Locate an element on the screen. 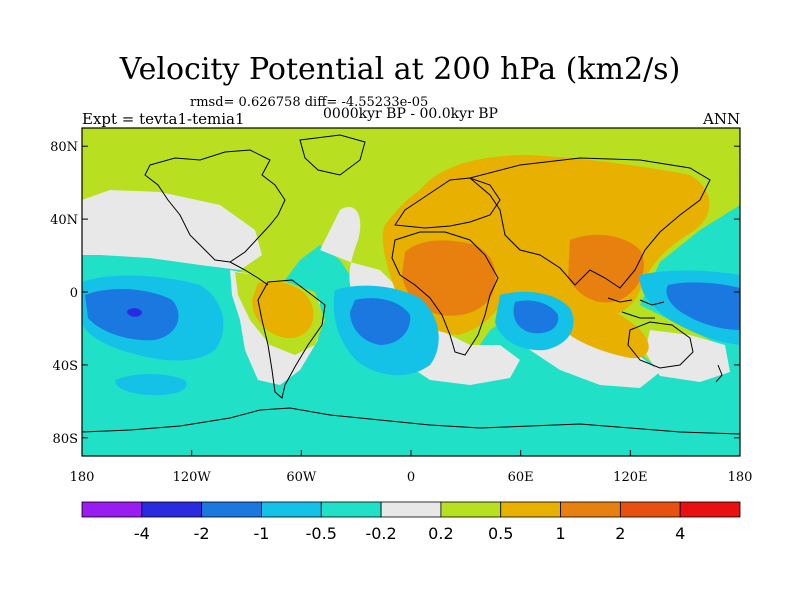 The height and width of the screenshot is (600, 800). coast-central-america is located at coordinates (249, 273).